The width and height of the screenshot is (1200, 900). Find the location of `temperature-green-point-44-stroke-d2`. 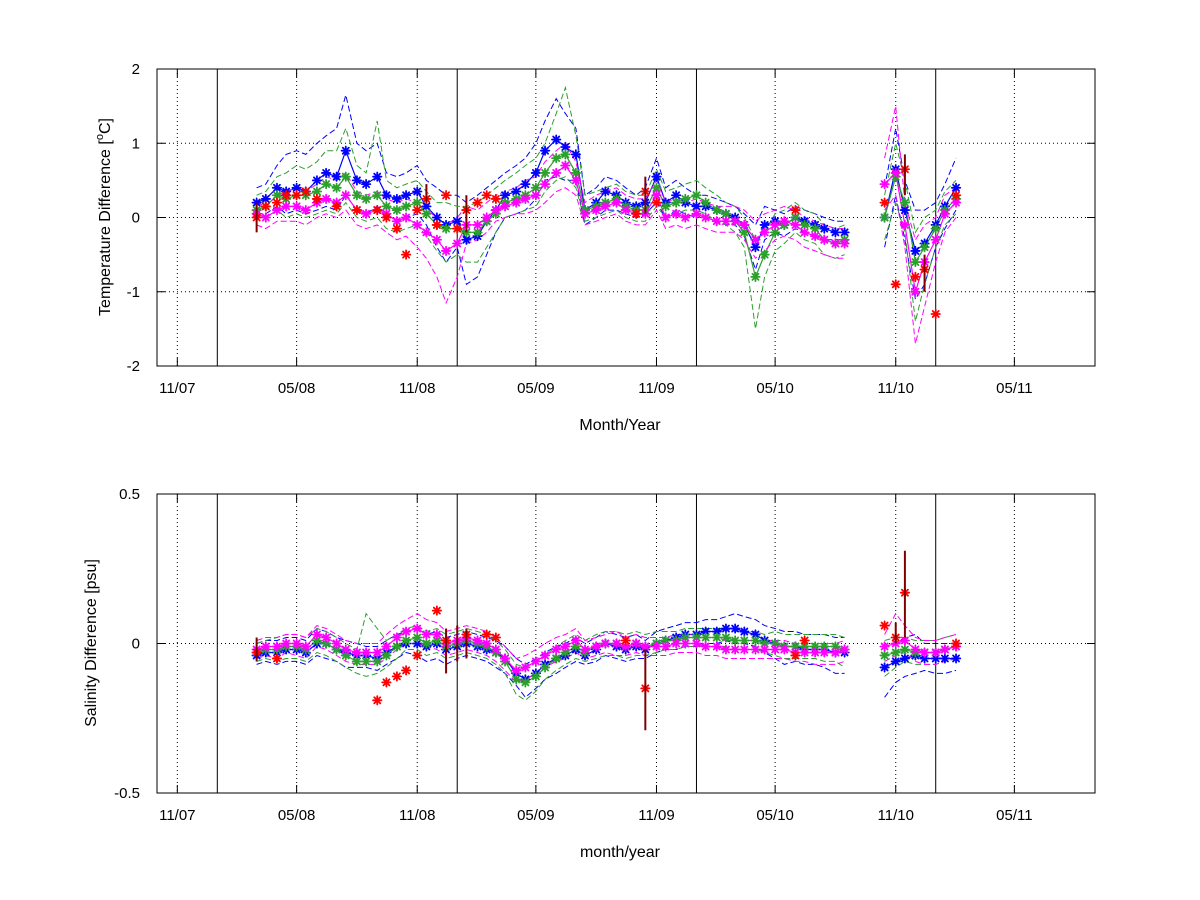

temperature-green-point-44-stroke-d2 is located at coordinates (696, 195).